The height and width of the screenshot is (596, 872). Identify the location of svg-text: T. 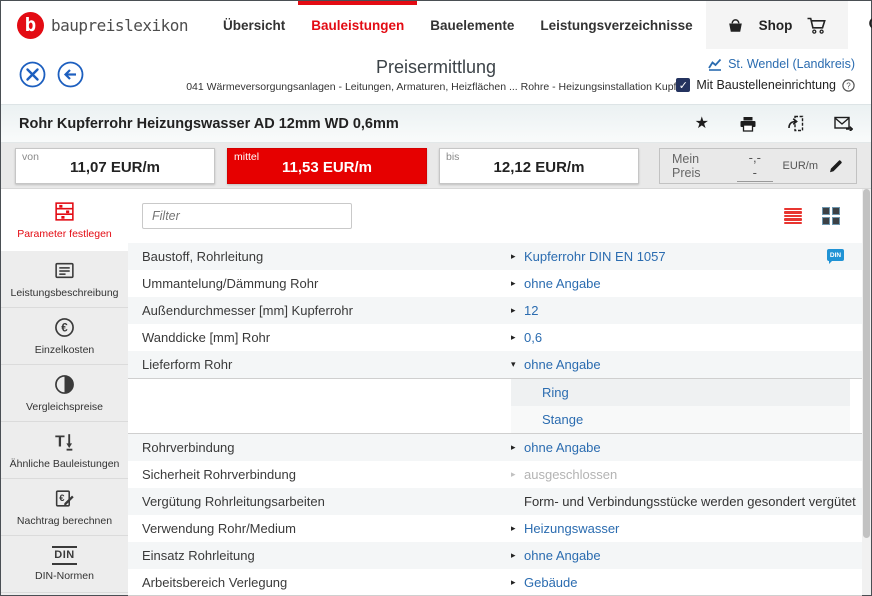
(60, 442).